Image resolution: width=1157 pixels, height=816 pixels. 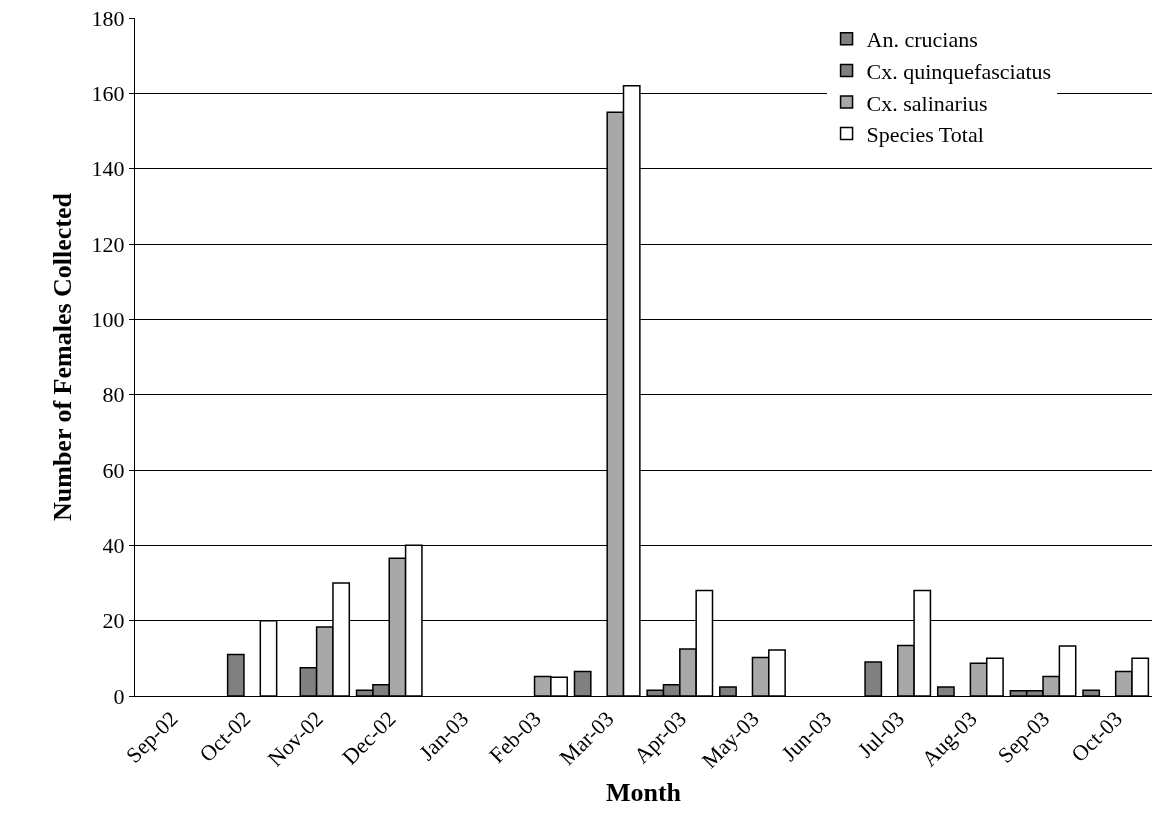 I want to click on y-tick-label: 180, so click(x=108, y=18).